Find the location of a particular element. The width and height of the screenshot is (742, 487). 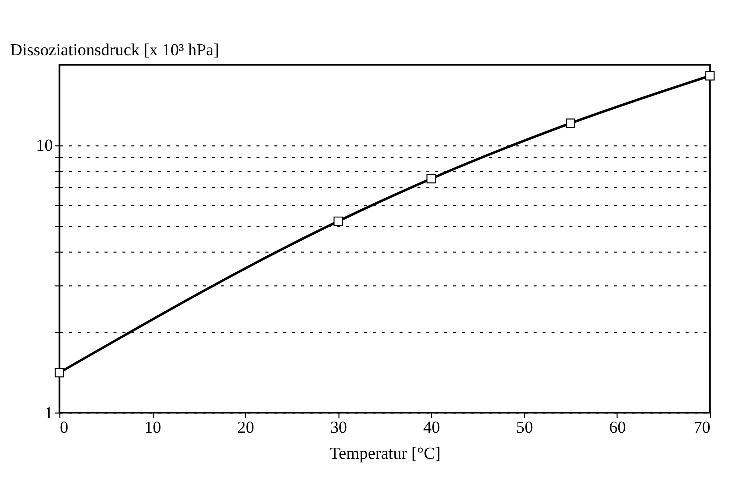

y-axis-title: Dissoziationsdruck [x 10³ hPa] is located at coordinates (115, 50).